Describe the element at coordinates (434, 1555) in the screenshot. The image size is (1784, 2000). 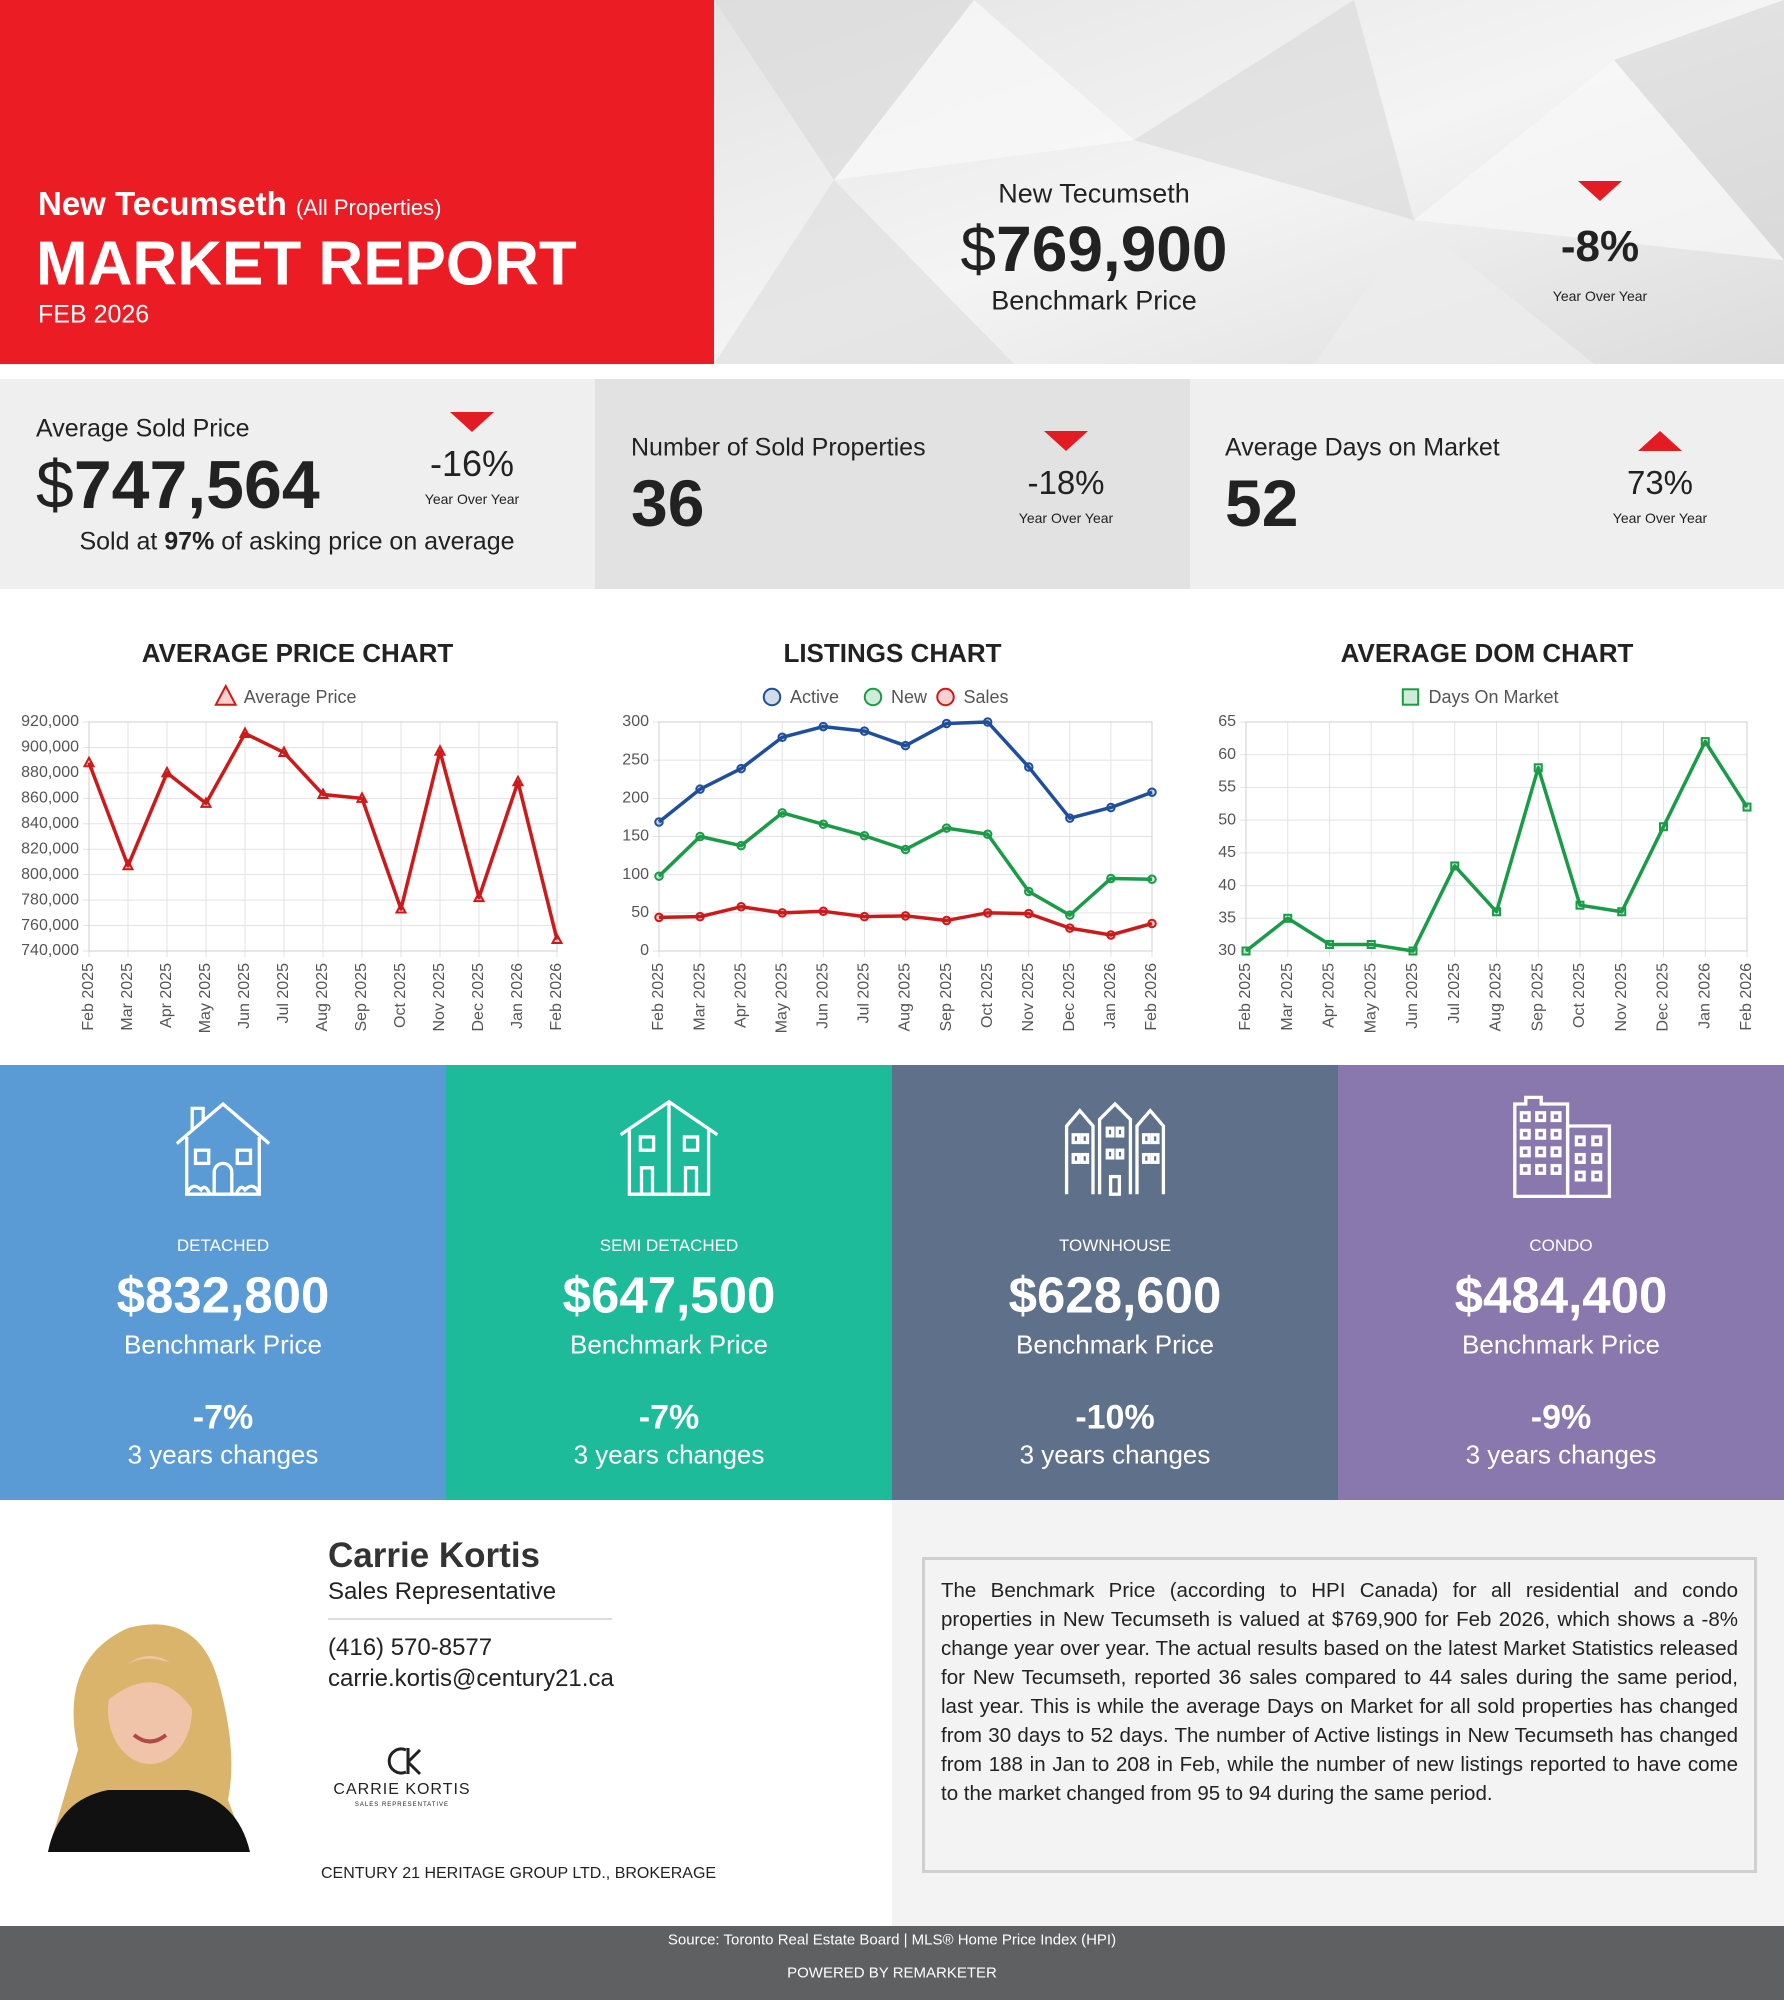
I see `agent-name: Carrie Kortis` at that location.